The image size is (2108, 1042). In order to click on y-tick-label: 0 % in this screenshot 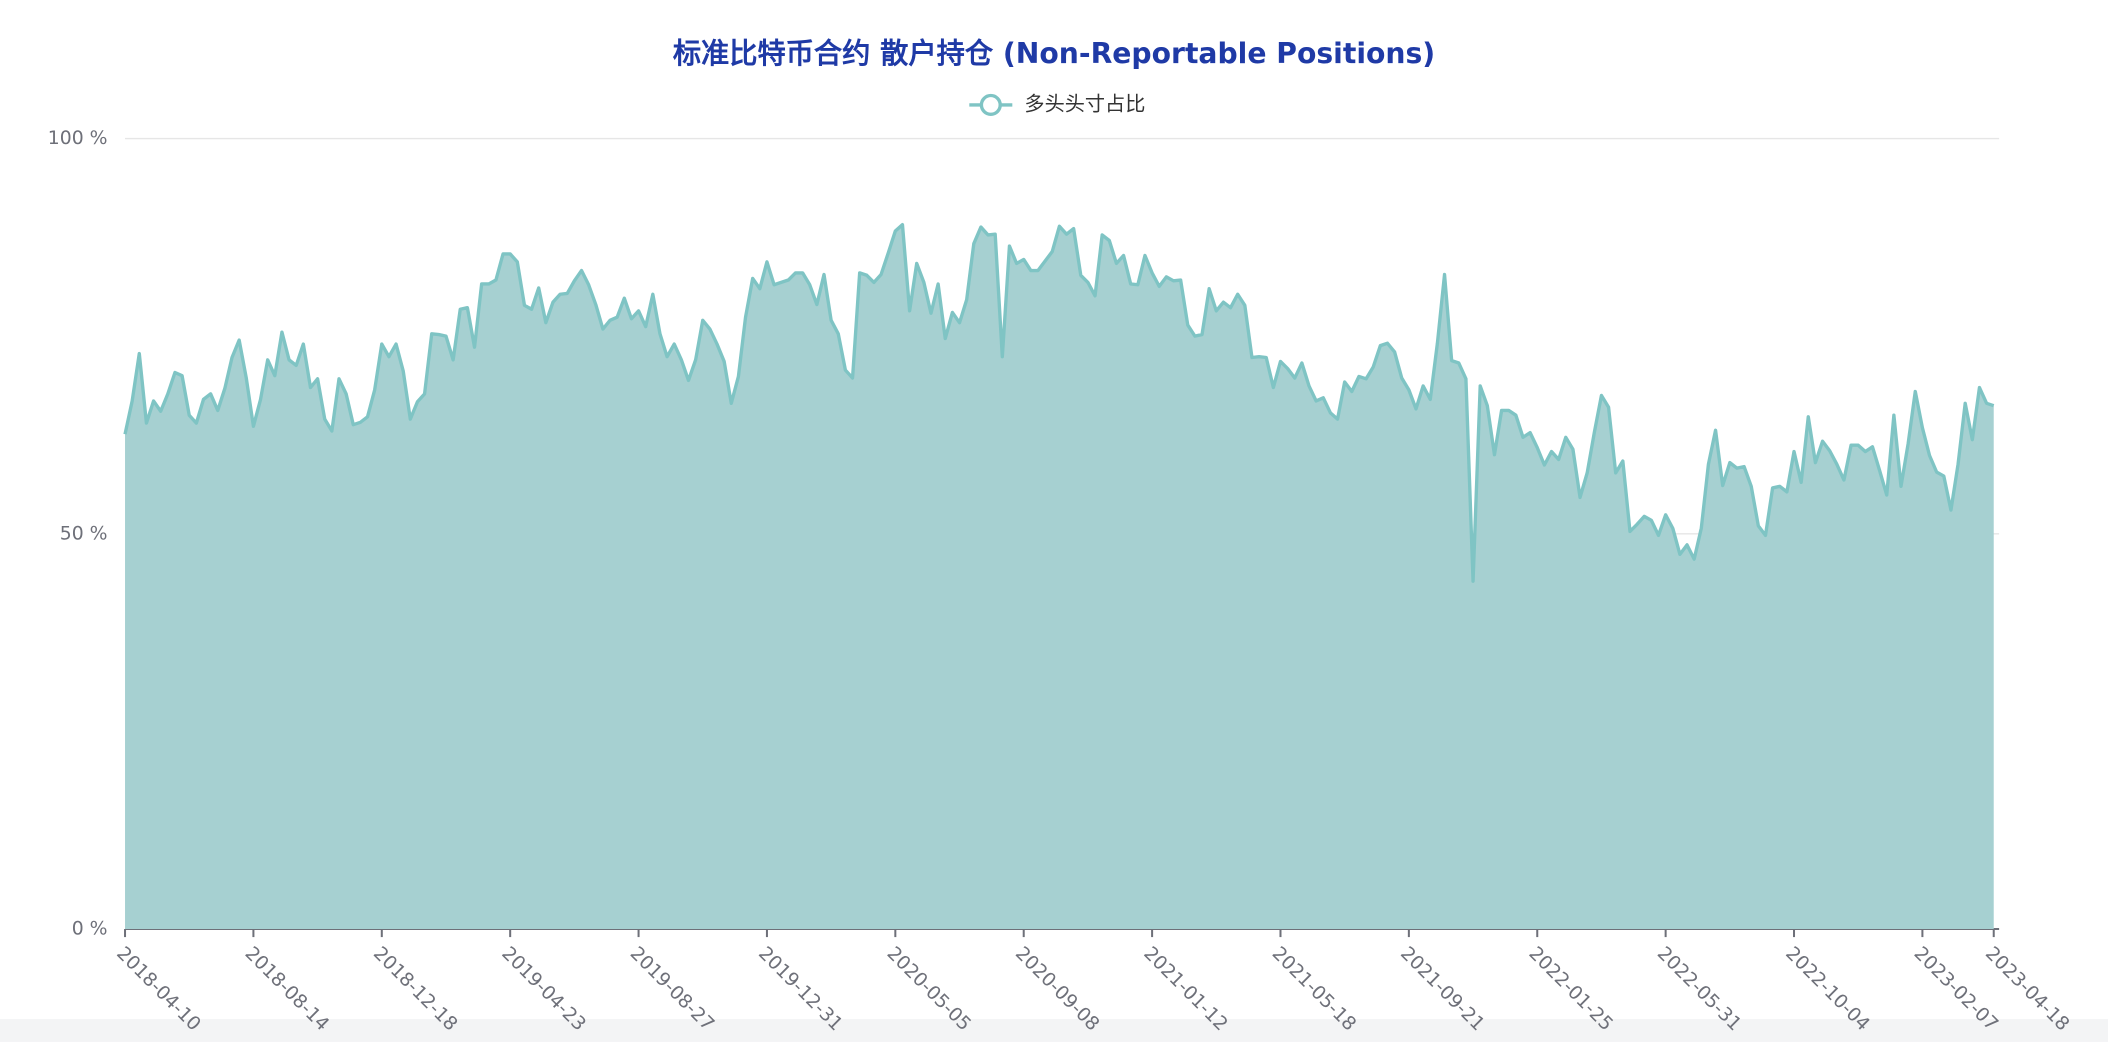, I will do `click(90, 929)`.